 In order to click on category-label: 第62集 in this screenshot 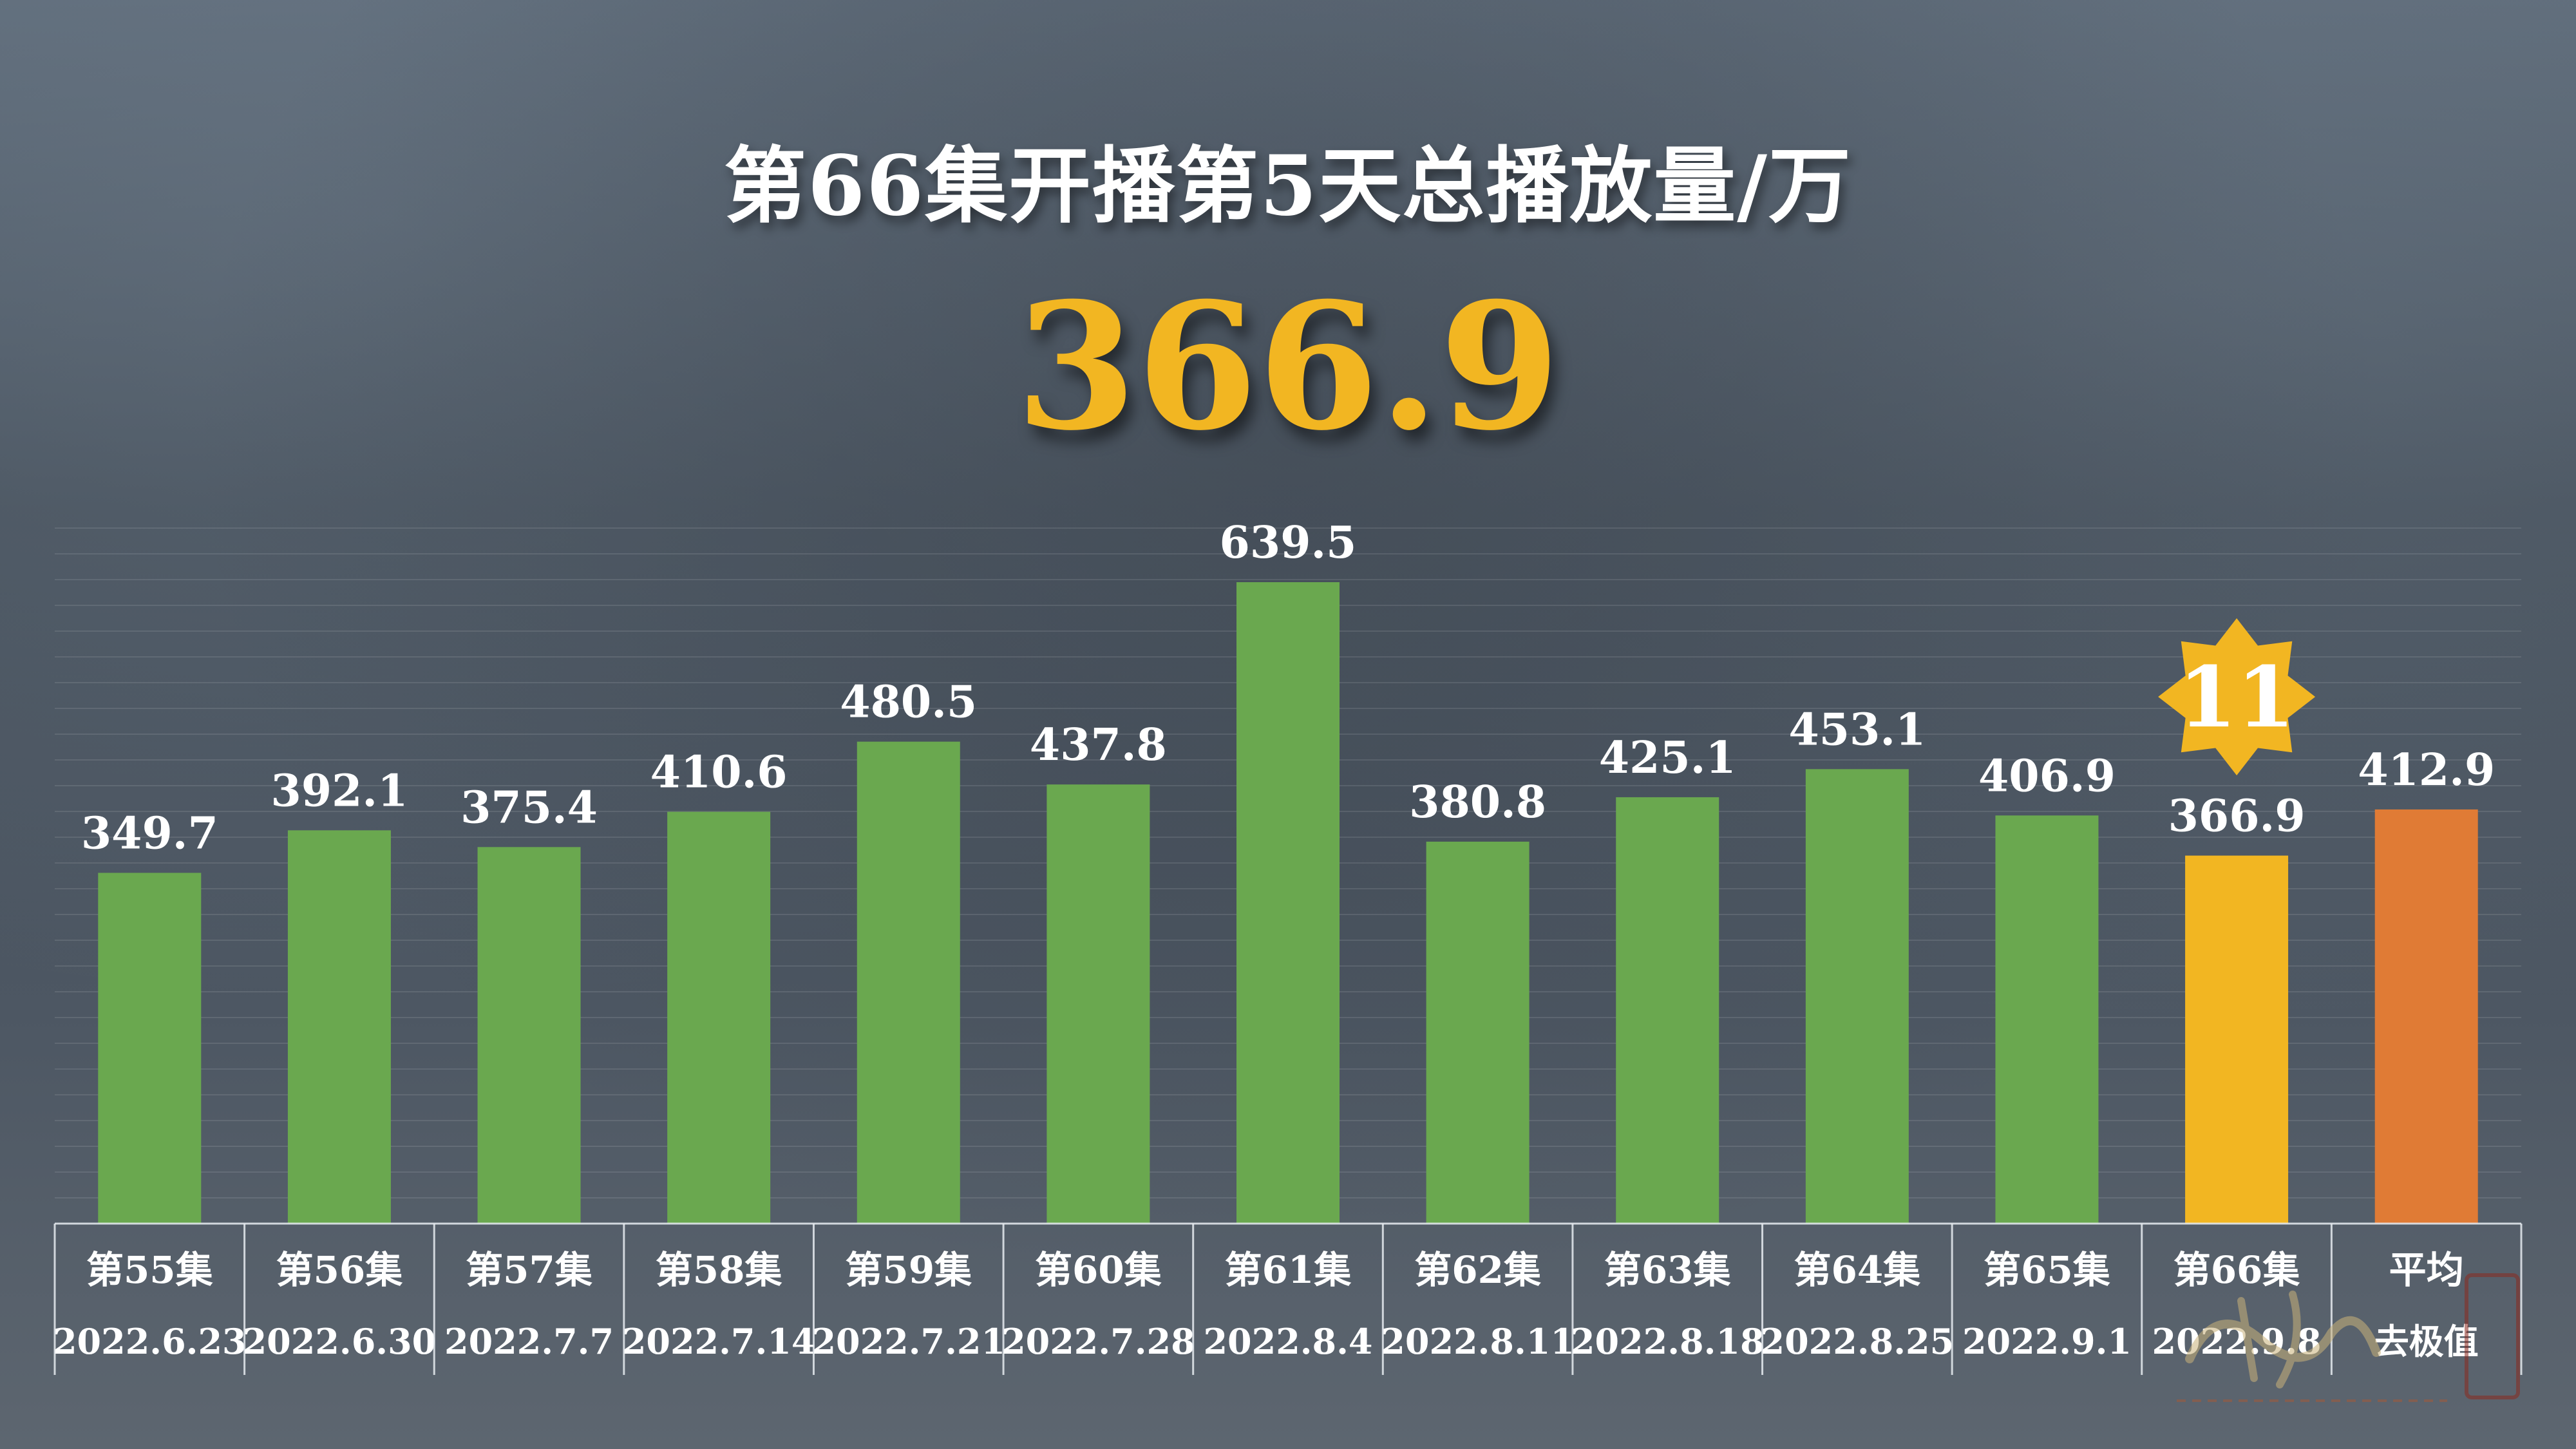, I will do `click(1477, 1270)`.